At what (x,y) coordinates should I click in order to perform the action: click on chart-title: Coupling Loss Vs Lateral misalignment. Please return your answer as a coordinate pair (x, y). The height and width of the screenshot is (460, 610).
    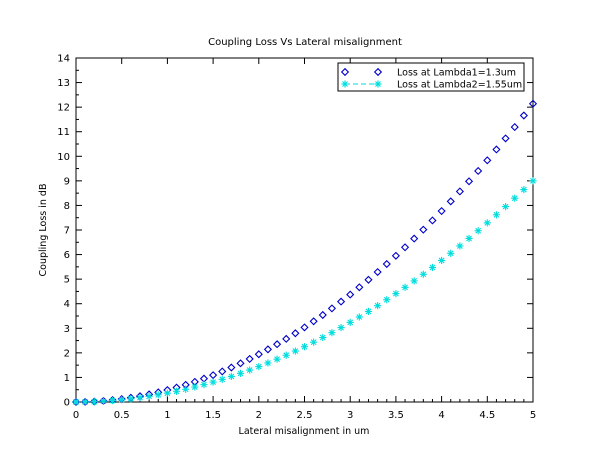
    Looking at the image, I should click on (305, 42).